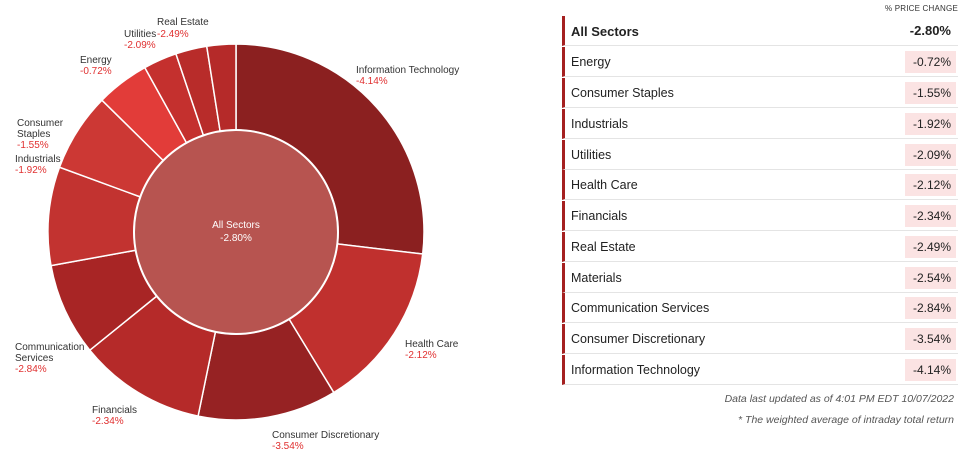 This screenshot has width=966, height=463. I want to click on slice-label-name: Services, so click(34, 358).